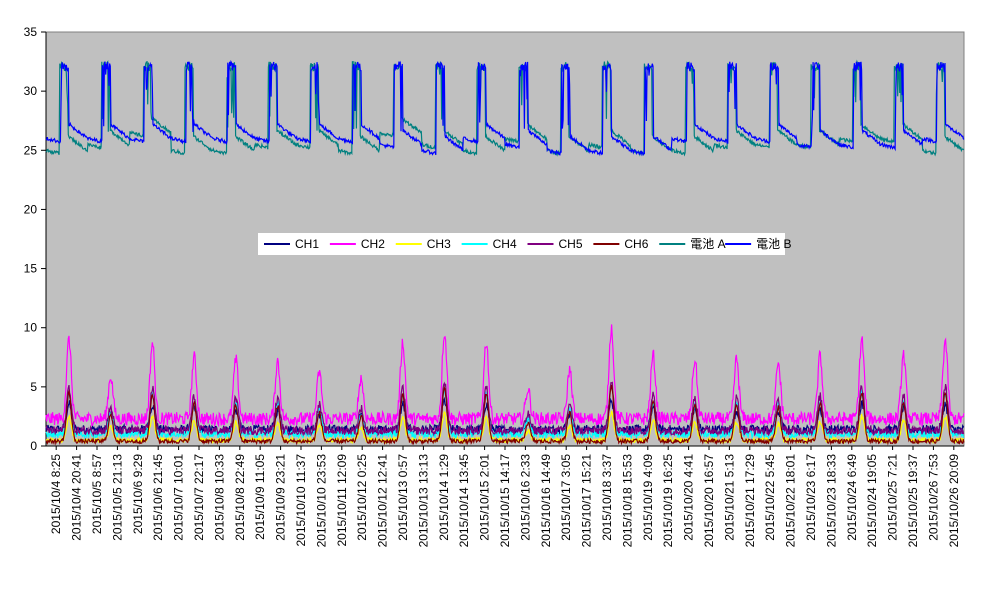 This screenshot has width=986, height=600. What do you see at coordinates (403, 497) in the screenshot?
I see `x-tick-label: 2015/10/13 0:57` at bounding box center [403, 497].